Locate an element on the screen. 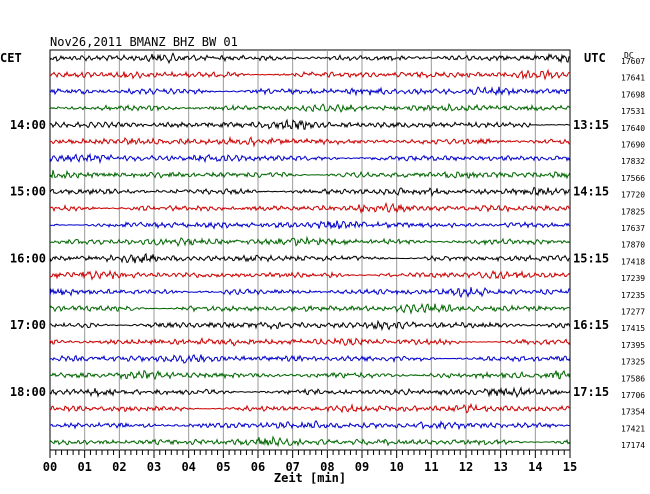 Image resolution: width=650 pixels, height=494 pixels. x-tick-label: 13 is located at coordinates (500, 467).